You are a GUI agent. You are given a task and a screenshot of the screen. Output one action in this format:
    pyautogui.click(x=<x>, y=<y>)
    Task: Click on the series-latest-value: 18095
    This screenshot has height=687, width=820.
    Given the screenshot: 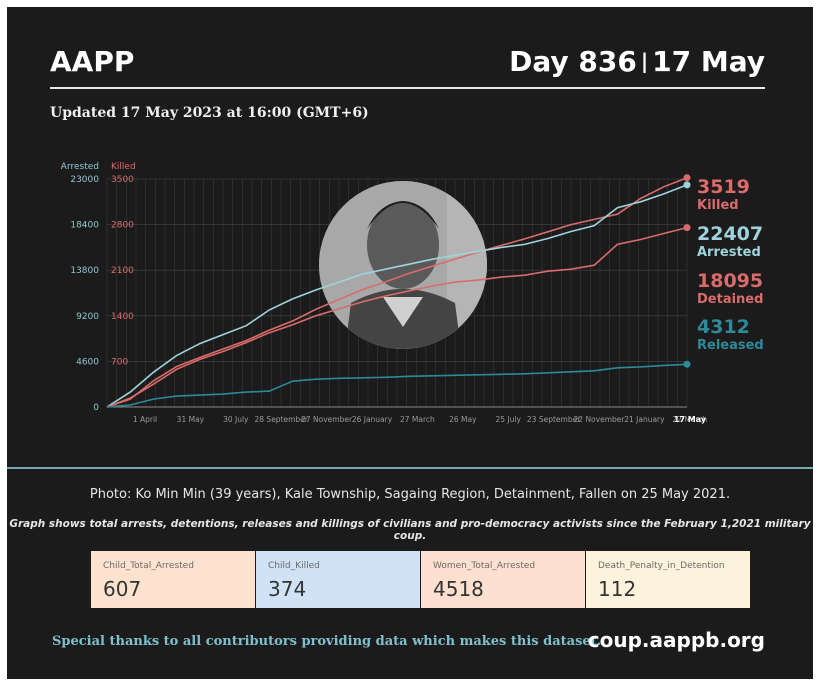 What is the action you would take?
    pyautogui.click(x=730, y=281)
    